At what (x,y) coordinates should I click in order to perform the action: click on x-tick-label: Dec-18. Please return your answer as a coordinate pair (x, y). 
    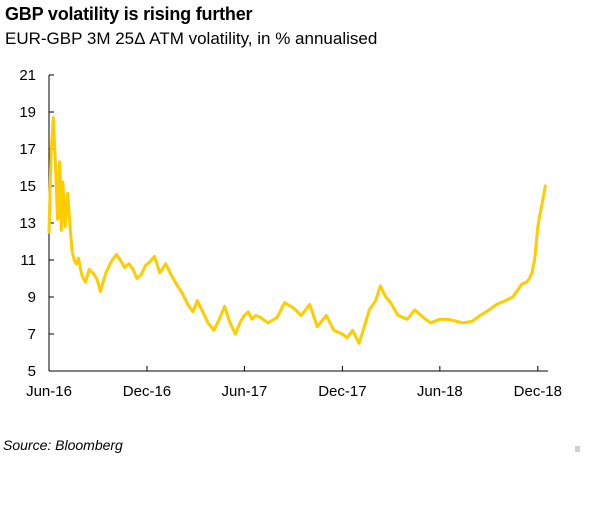
    Looking at the image, I should click on (538, 391).